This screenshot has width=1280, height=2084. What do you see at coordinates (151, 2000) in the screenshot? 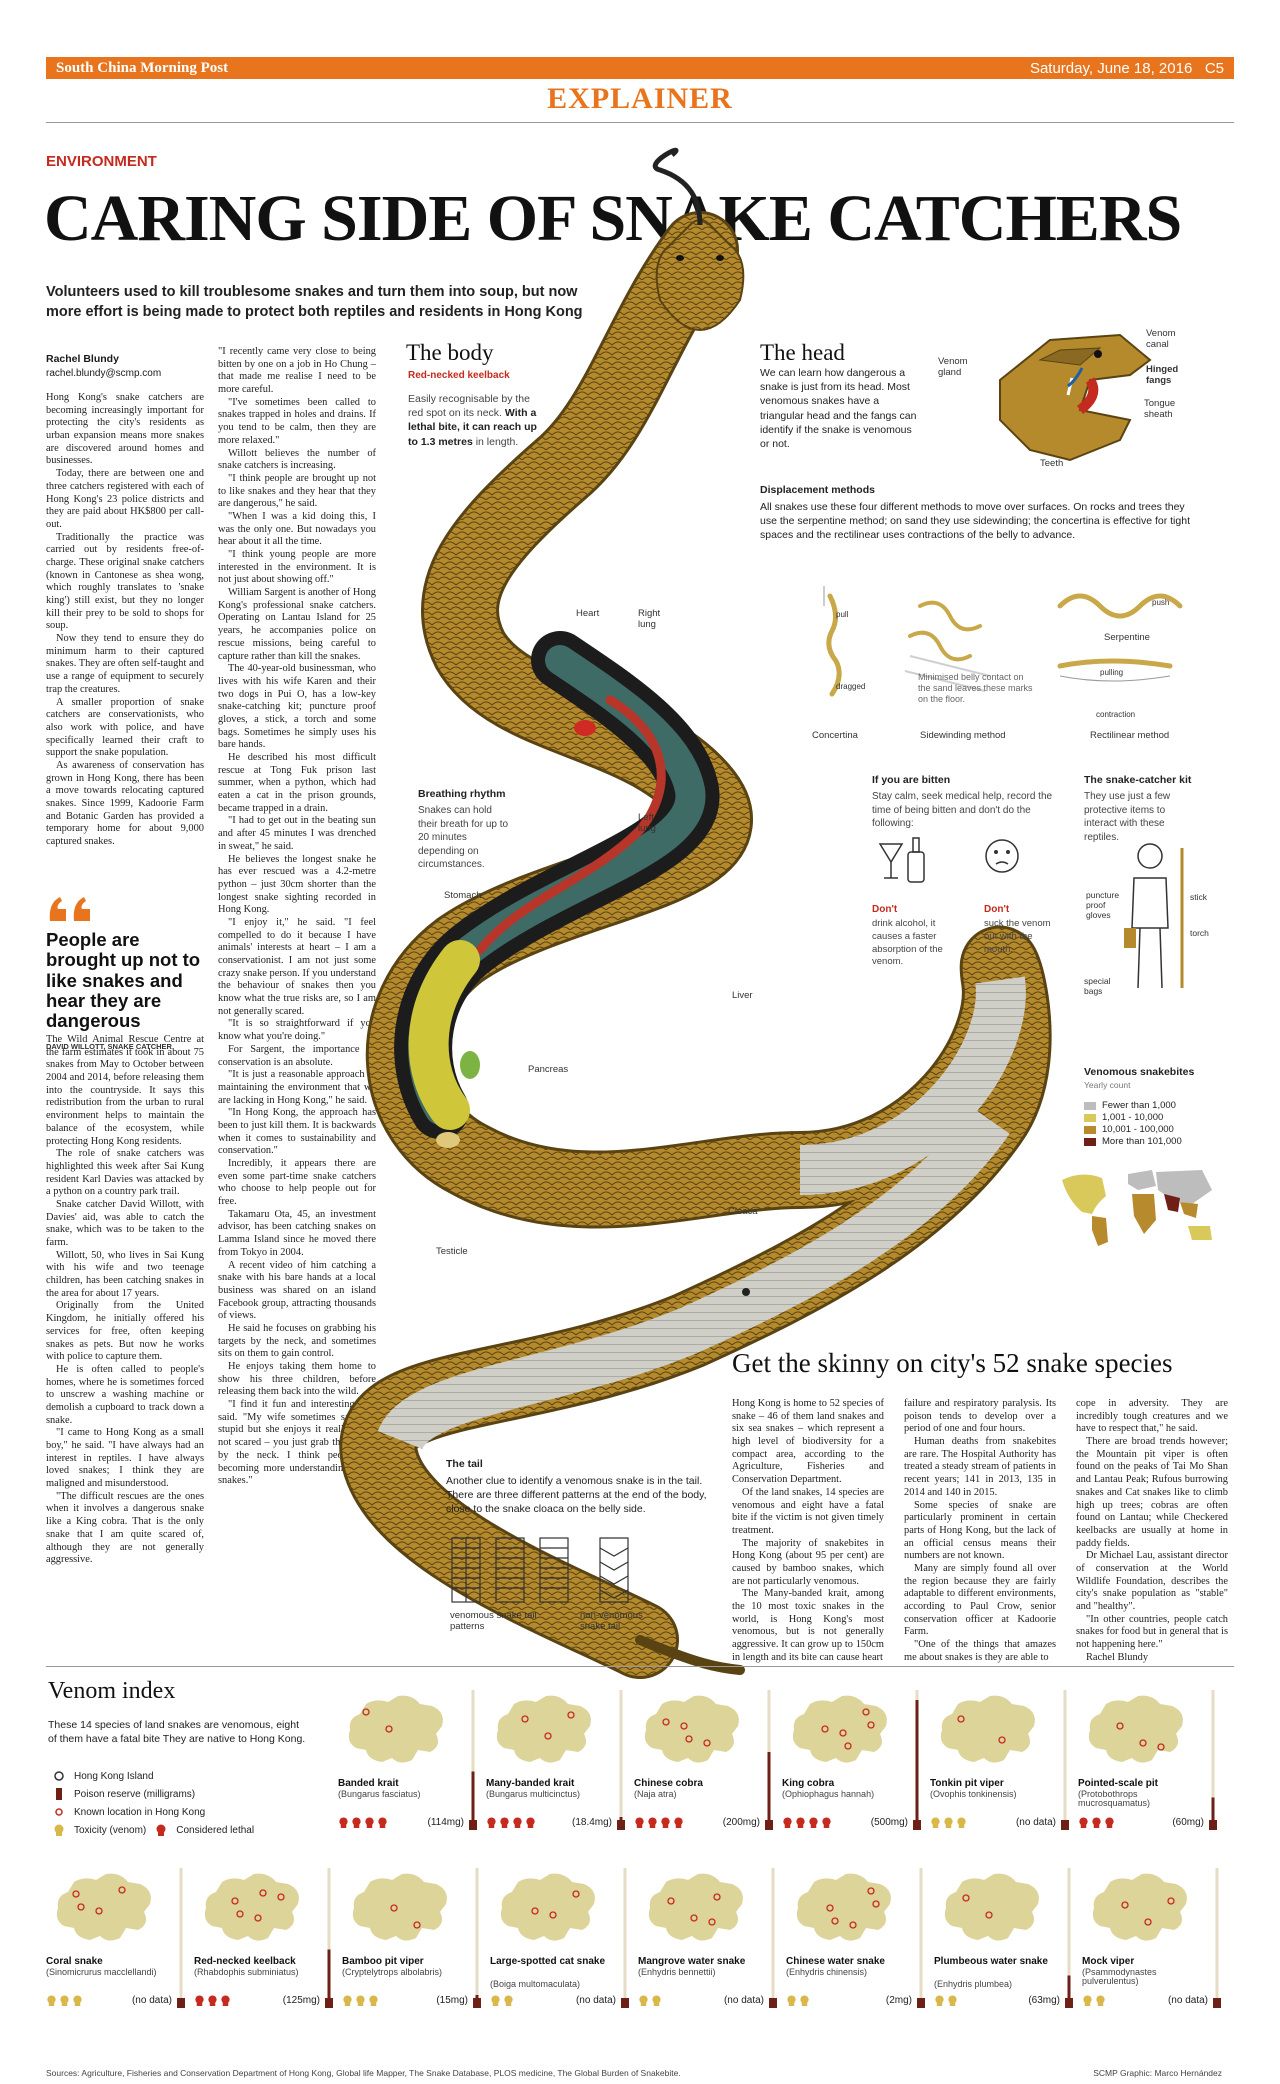
I see `poison-reserve-value: (no data)` at bounding box center [151, 2000].